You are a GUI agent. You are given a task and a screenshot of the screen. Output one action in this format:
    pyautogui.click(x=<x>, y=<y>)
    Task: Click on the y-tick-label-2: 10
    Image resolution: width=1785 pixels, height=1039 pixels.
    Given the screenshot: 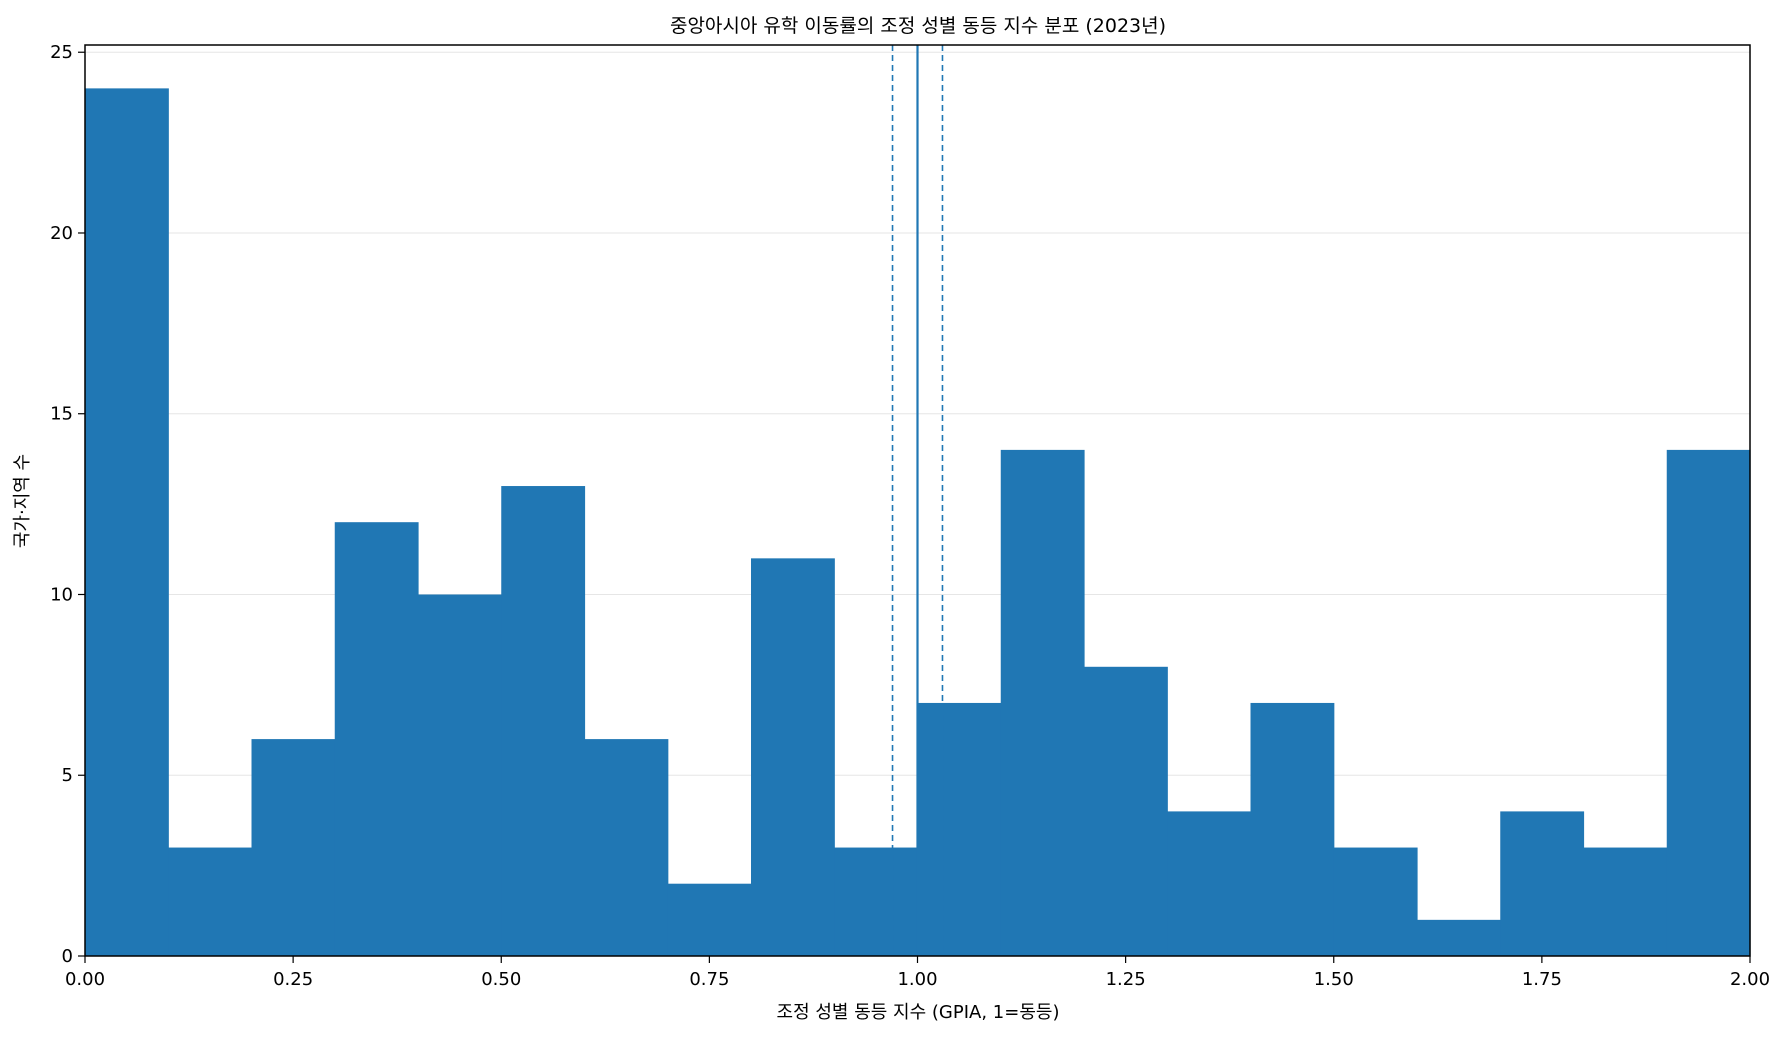 What is the action you would take?
    pyautogui.click(x=61, y=594)
    